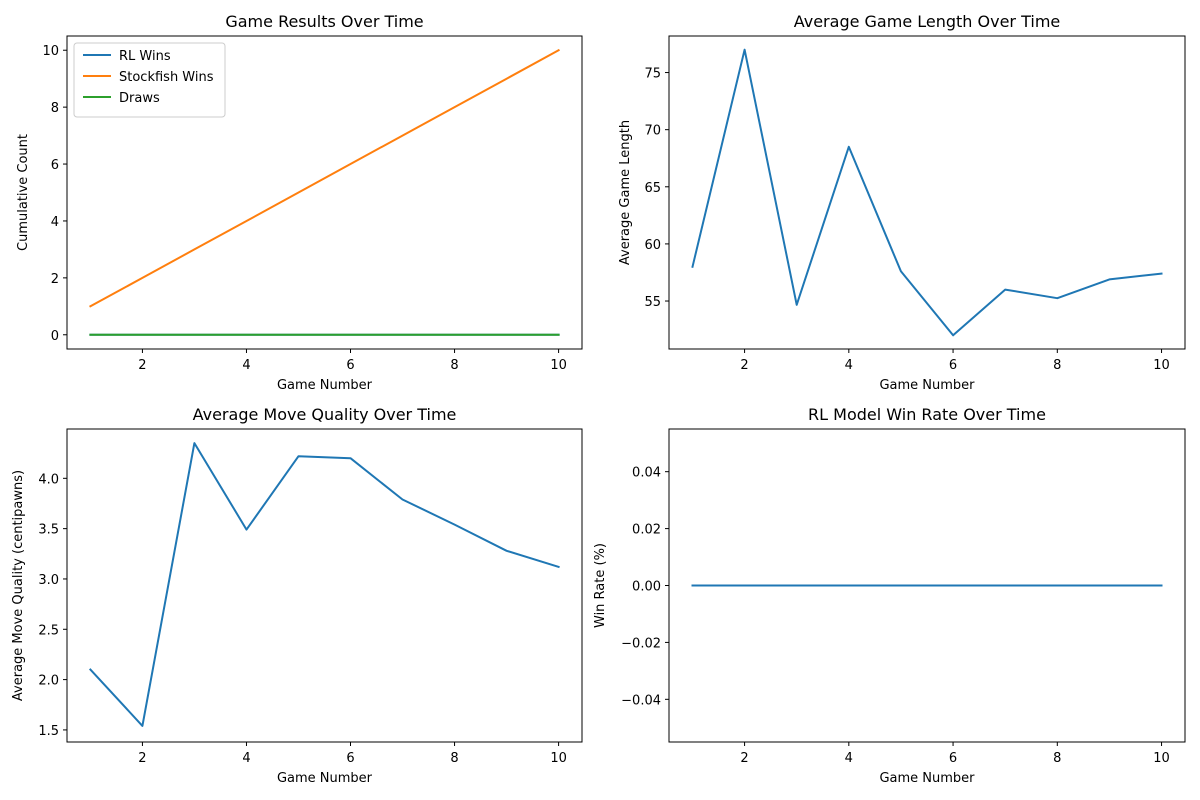 Image resolution: width=1200 pixels, height=800 pixels. Describe the element at coordinates (641, 643) in the screenshot. I see `y-tick-label: −0.02` at that location.